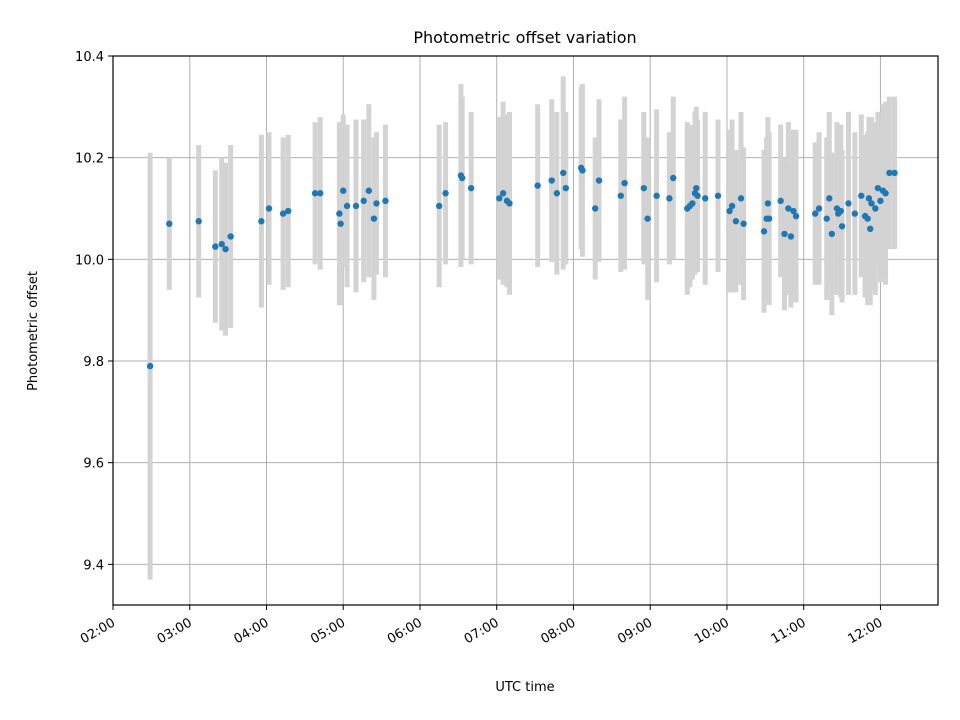 The image size is (960, 720). Describe the element at coordinates (89, 159) in the screenshot. I see `y-tick-label: 10.2` at that location.